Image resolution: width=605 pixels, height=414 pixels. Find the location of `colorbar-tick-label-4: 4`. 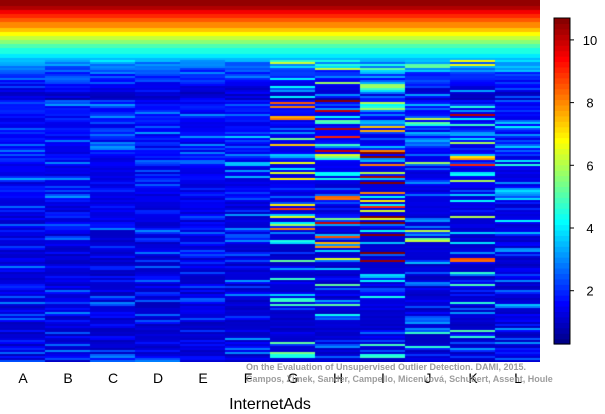

colorbar-tick-label-4: 4 is located at coordinates (589, 228).